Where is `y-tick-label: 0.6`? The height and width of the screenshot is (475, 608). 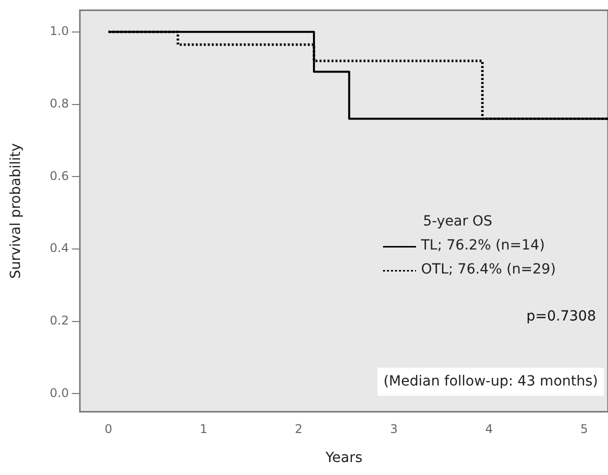 y-tick-label: 0.6 is located at coordinates (59, 175).